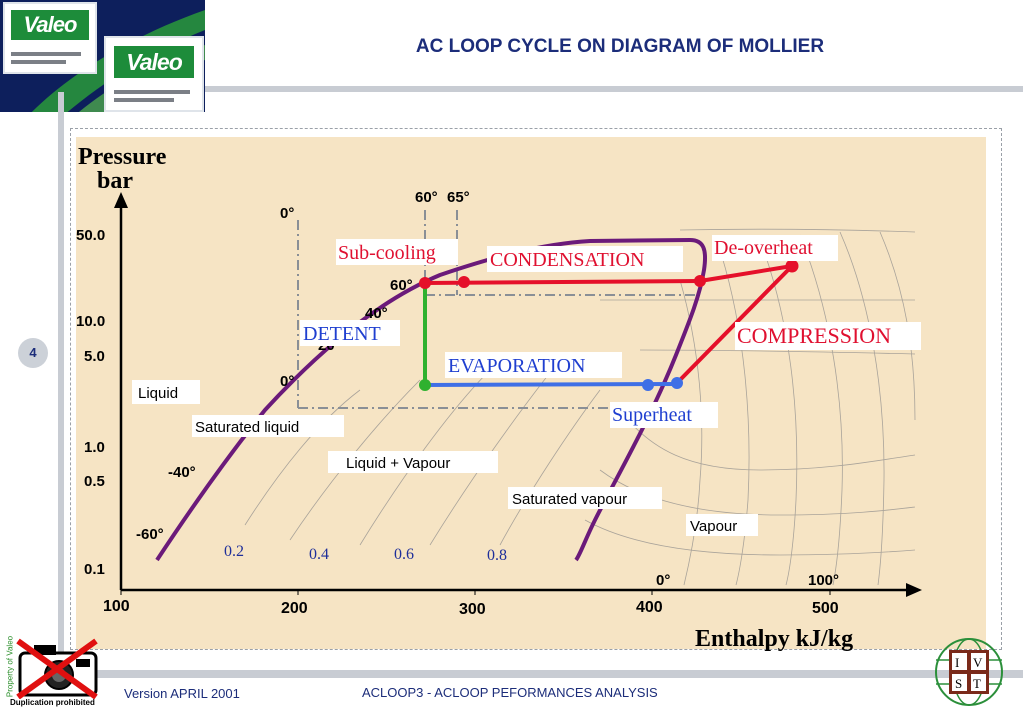  Describe the element at coordinates (182, 693) in the screenshot. I see `footer-version: Version APRIL 2001` at that location.